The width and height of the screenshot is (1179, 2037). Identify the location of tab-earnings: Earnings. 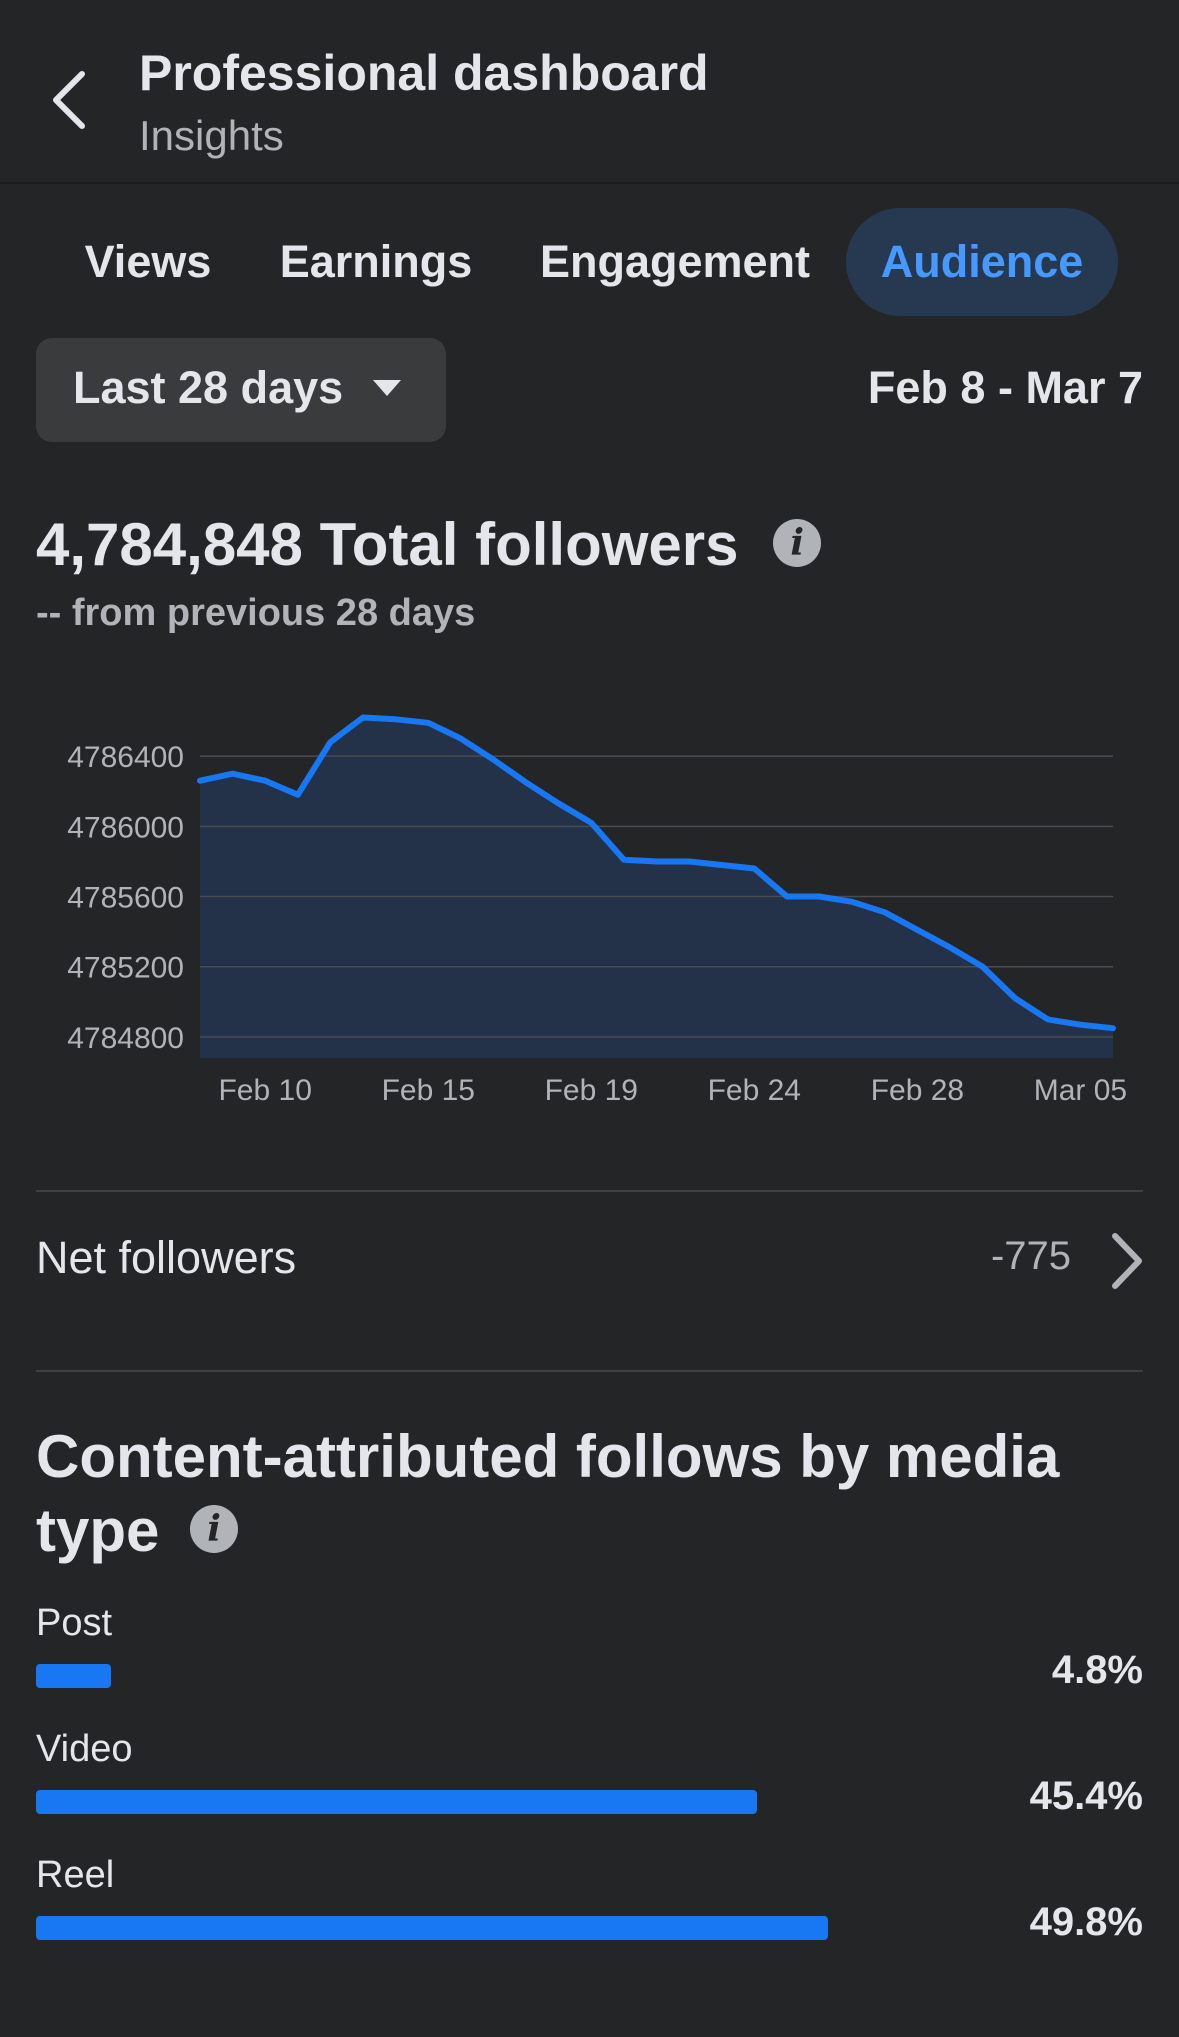
(376, 261).